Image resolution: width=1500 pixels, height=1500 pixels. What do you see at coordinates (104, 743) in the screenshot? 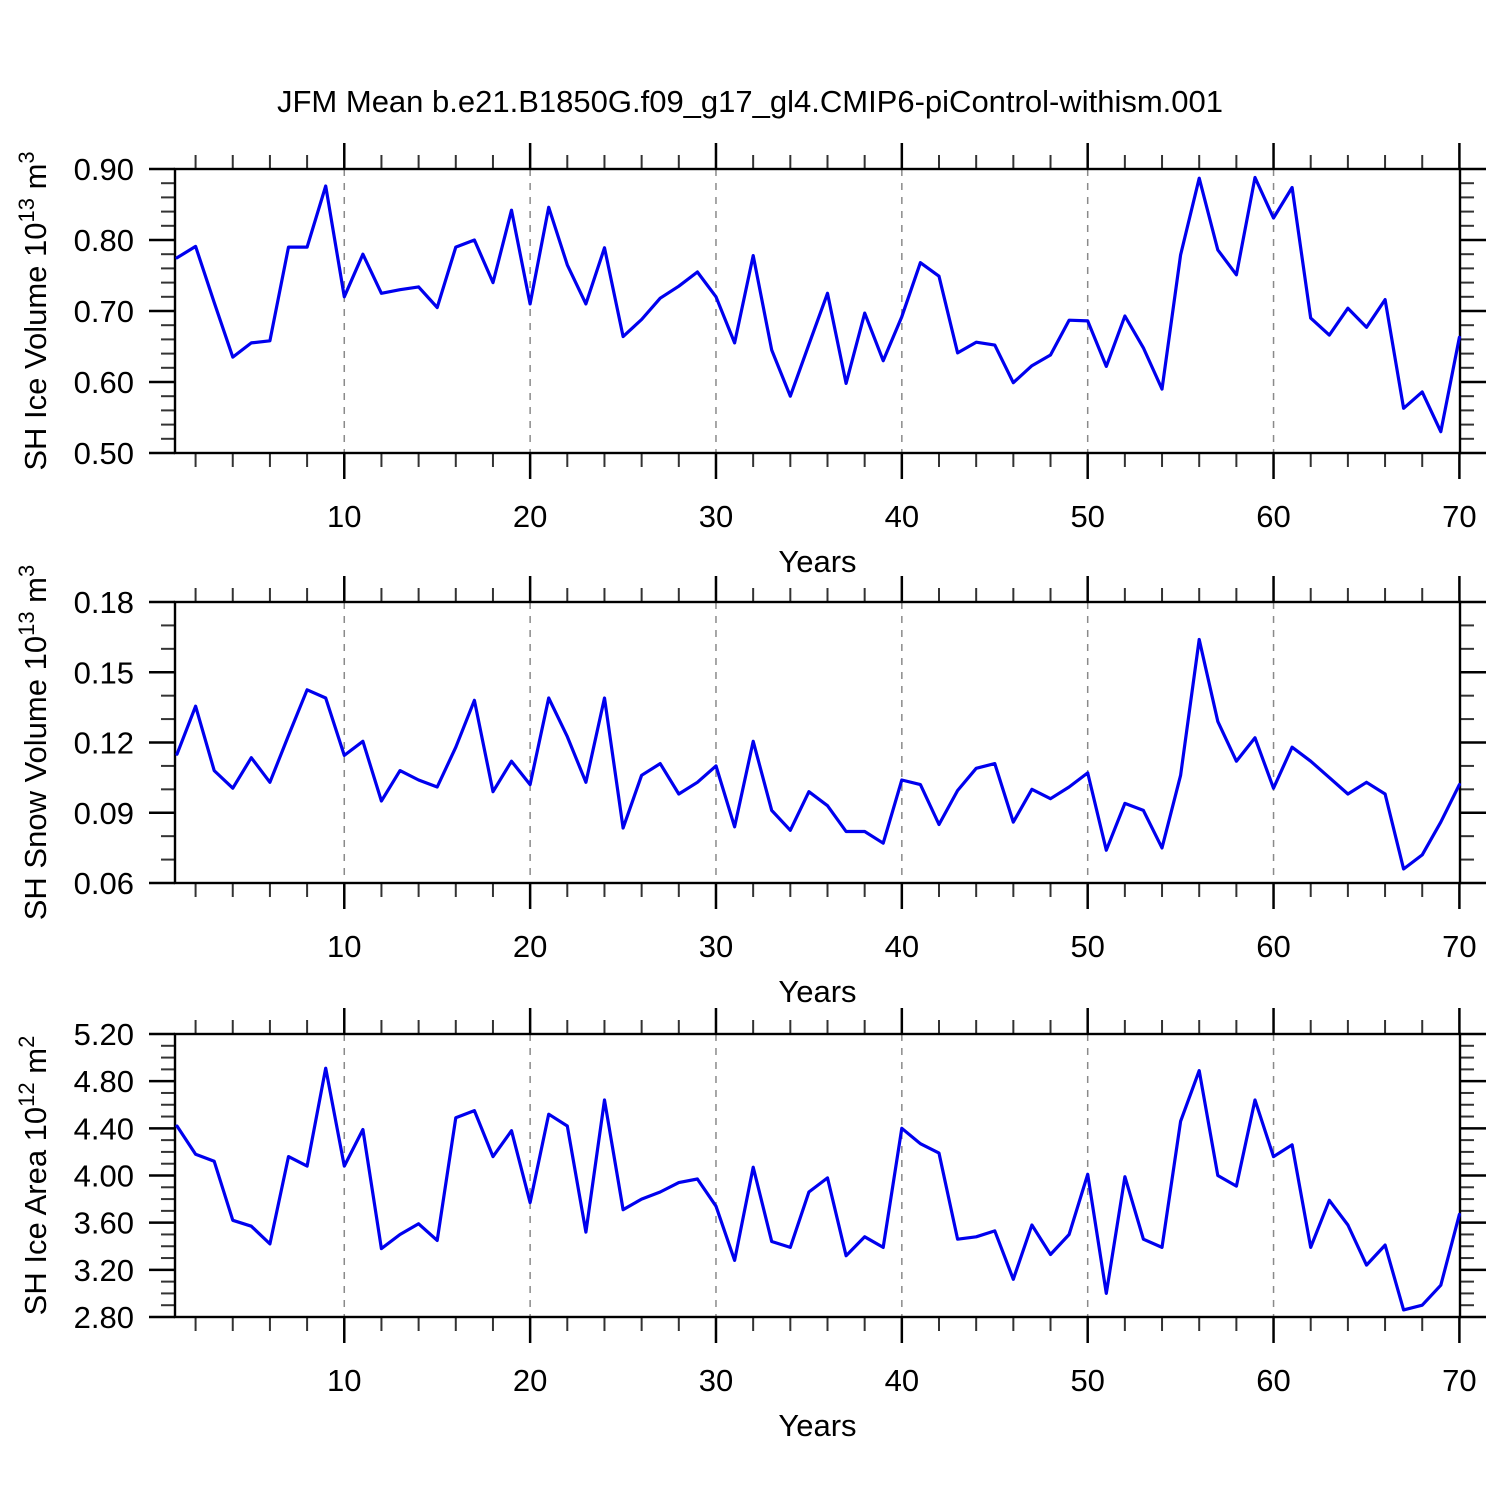
I see `y-tick-label: 0.12` at bounding box center [104, 743].